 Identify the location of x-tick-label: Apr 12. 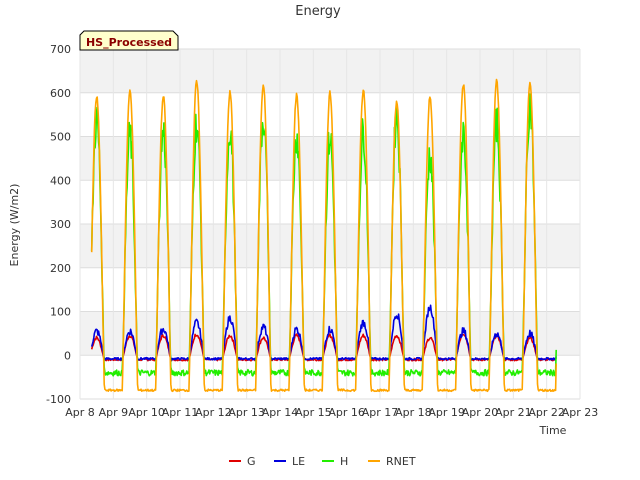
(213, 412).